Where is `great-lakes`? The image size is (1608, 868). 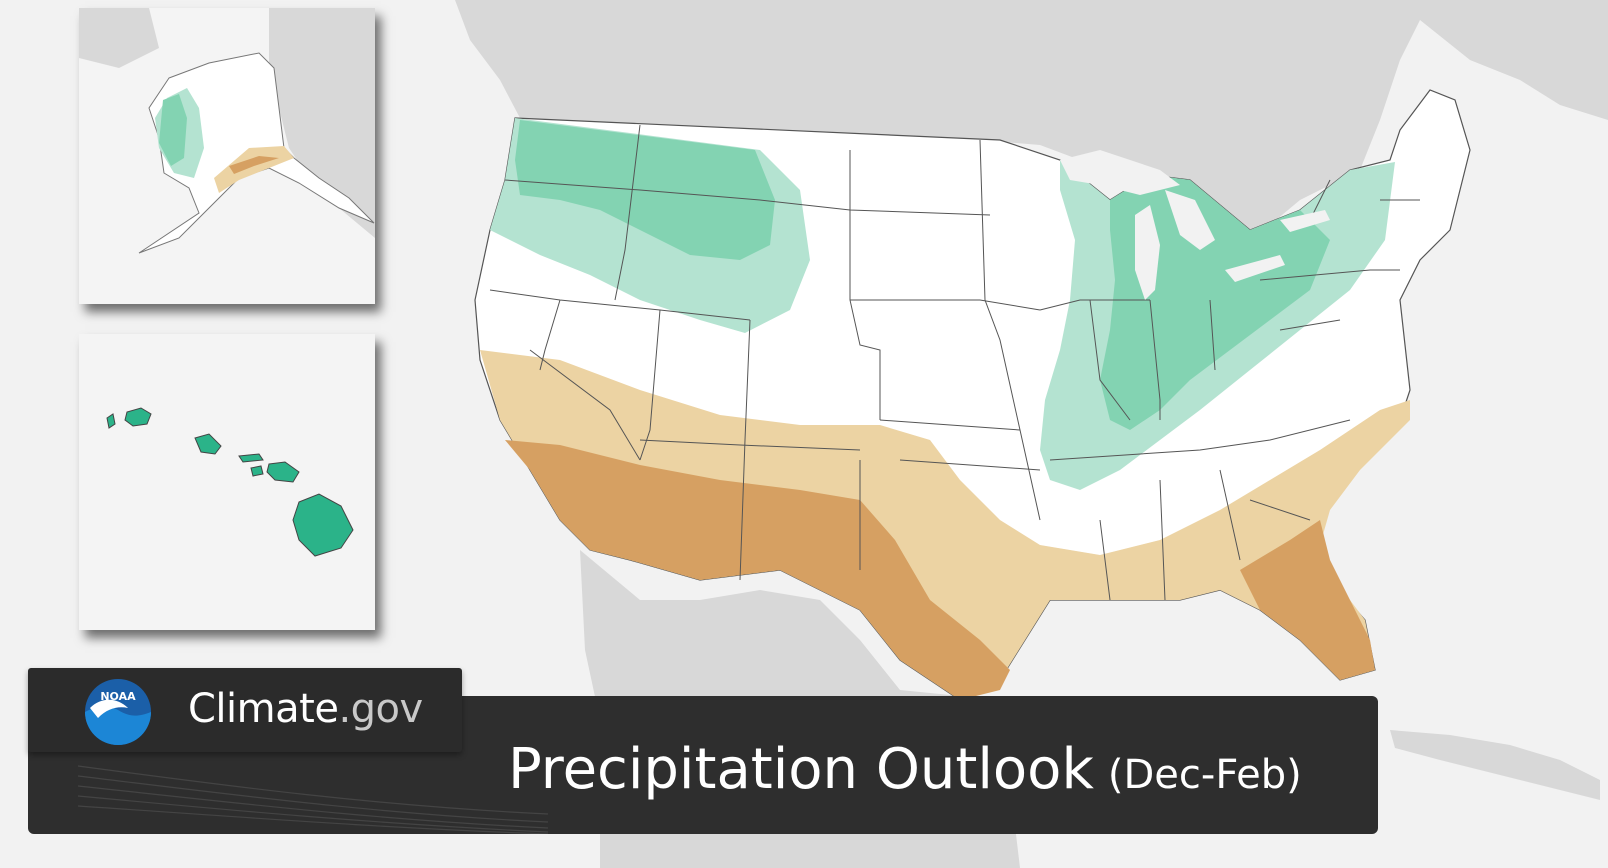 great-lakes is located at coordinates (1195, 225).